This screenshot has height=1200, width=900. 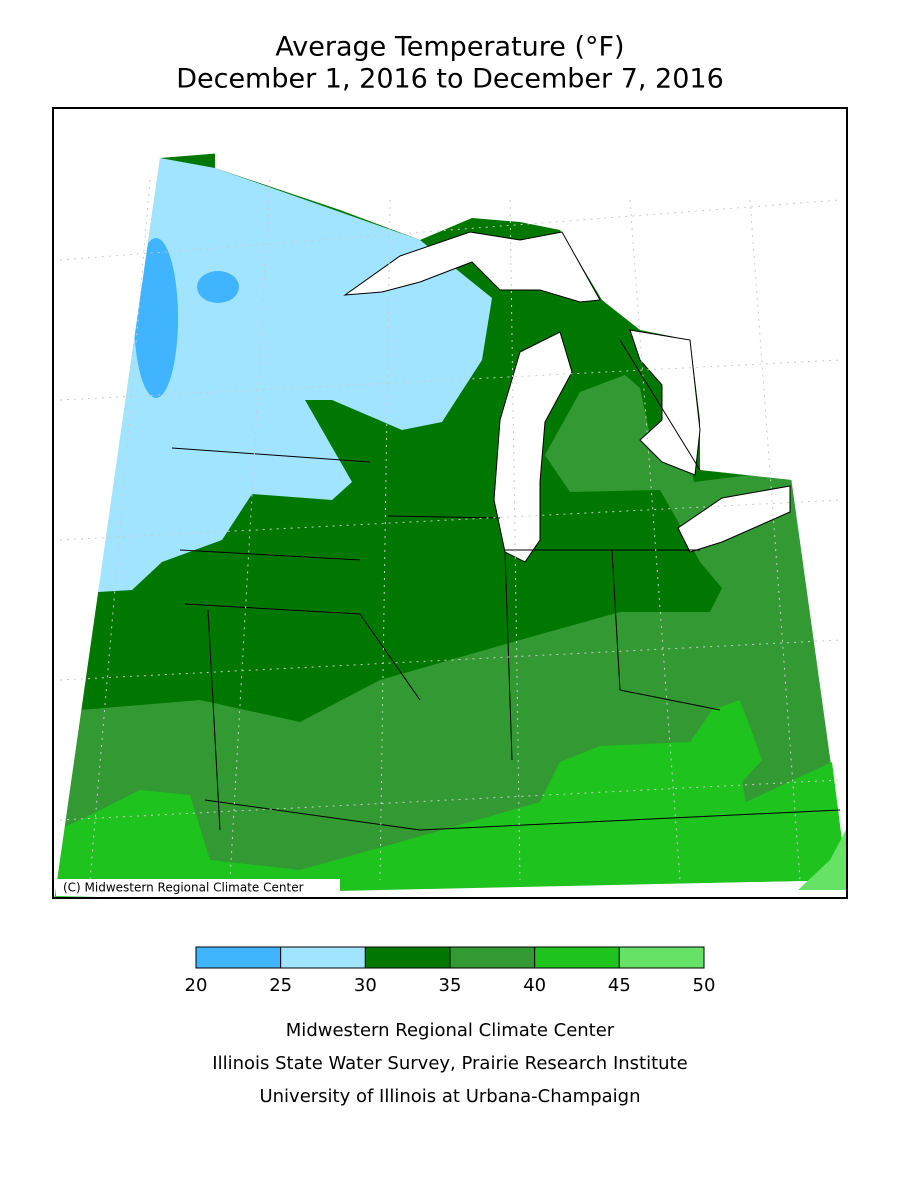 I want to click on legend-tick-label: 25, so click(x=280, y=985).